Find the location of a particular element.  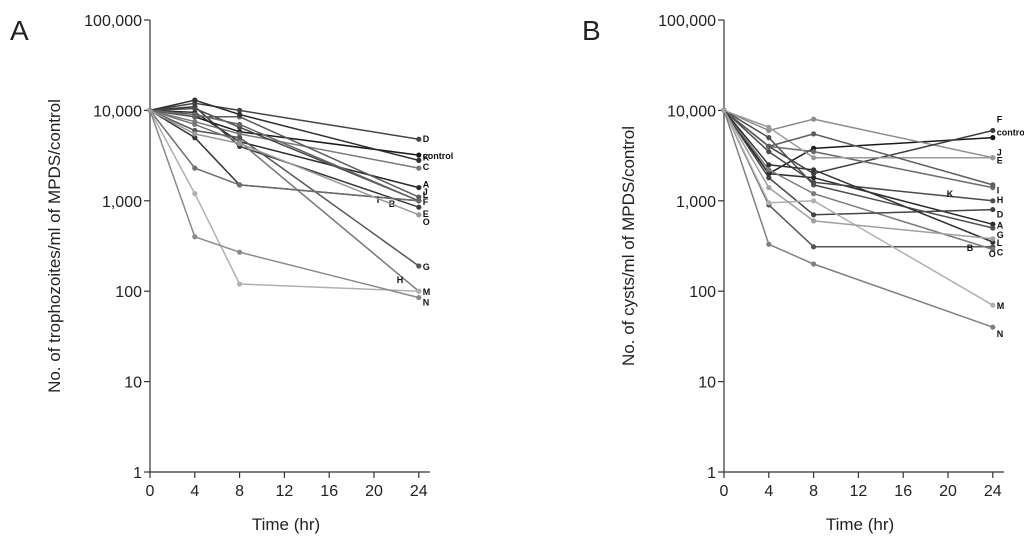

series-label: C is located at coordinates (1000, 252).